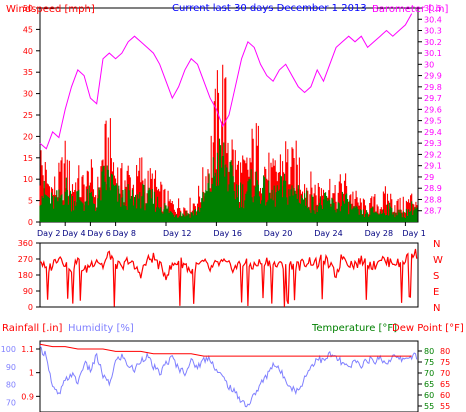 The height and width of the screenshot is (412, 466). I want to click on temp-tick-label: 55, so click(429, 406).